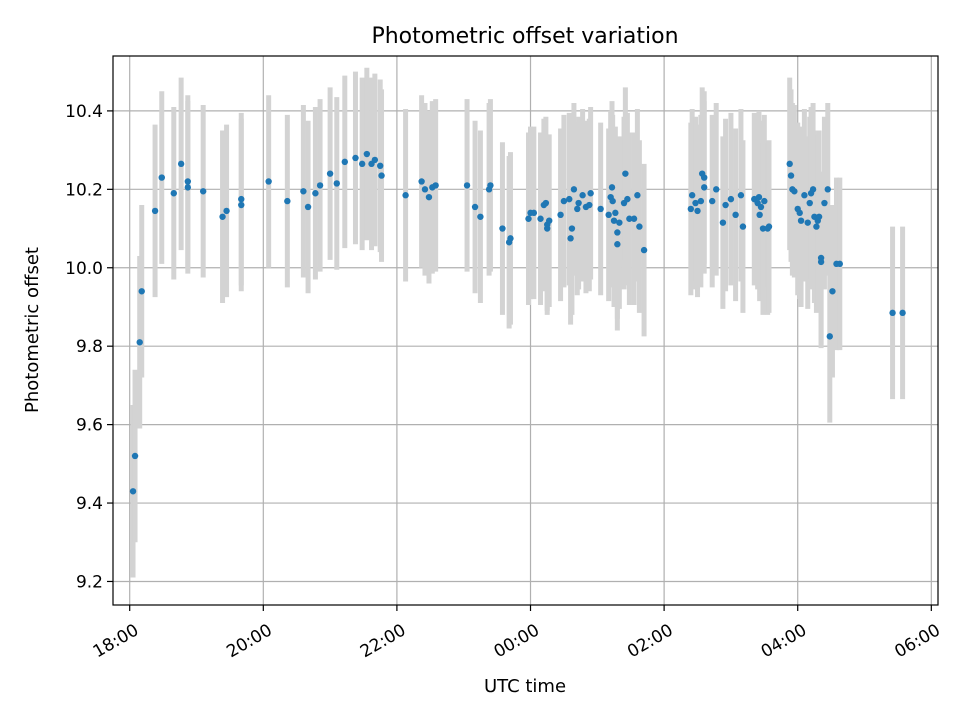  I want to click on y-tick-label: 9.4, so click(89, 504).